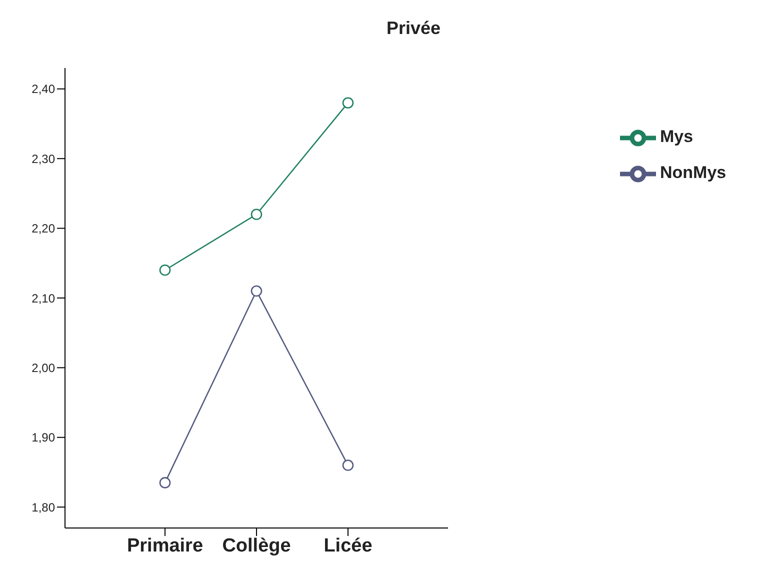  What do you see at coordinates (256, 545) in the screenshot?
I see `x-tick-label: Collège` at bounding box center [256, 545].